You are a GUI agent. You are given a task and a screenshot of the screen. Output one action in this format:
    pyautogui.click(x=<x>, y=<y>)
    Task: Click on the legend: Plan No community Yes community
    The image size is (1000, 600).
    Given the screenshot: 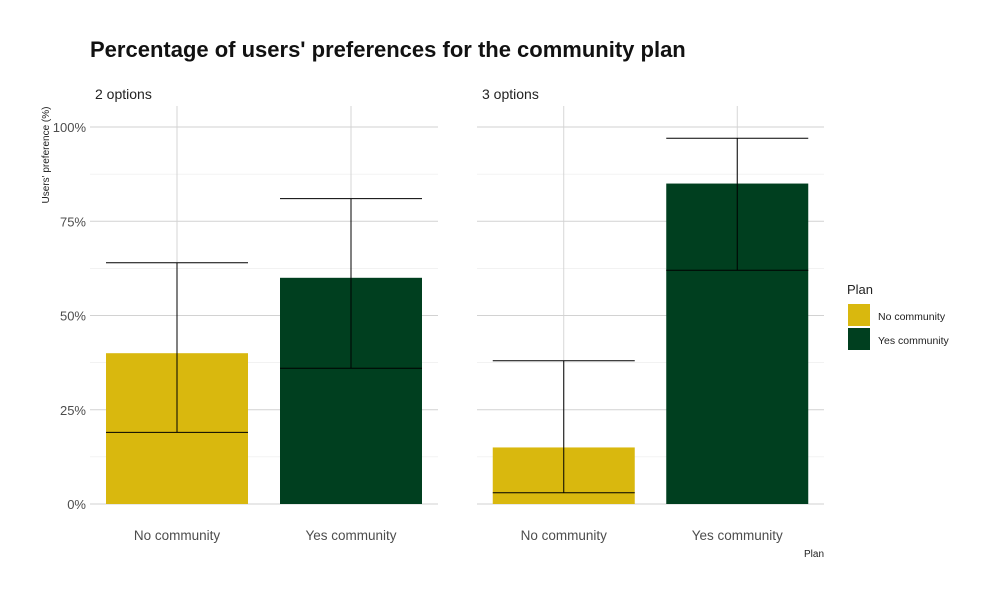 What is the action you would take?
    pyautogui.click(x=898, y=316)
    